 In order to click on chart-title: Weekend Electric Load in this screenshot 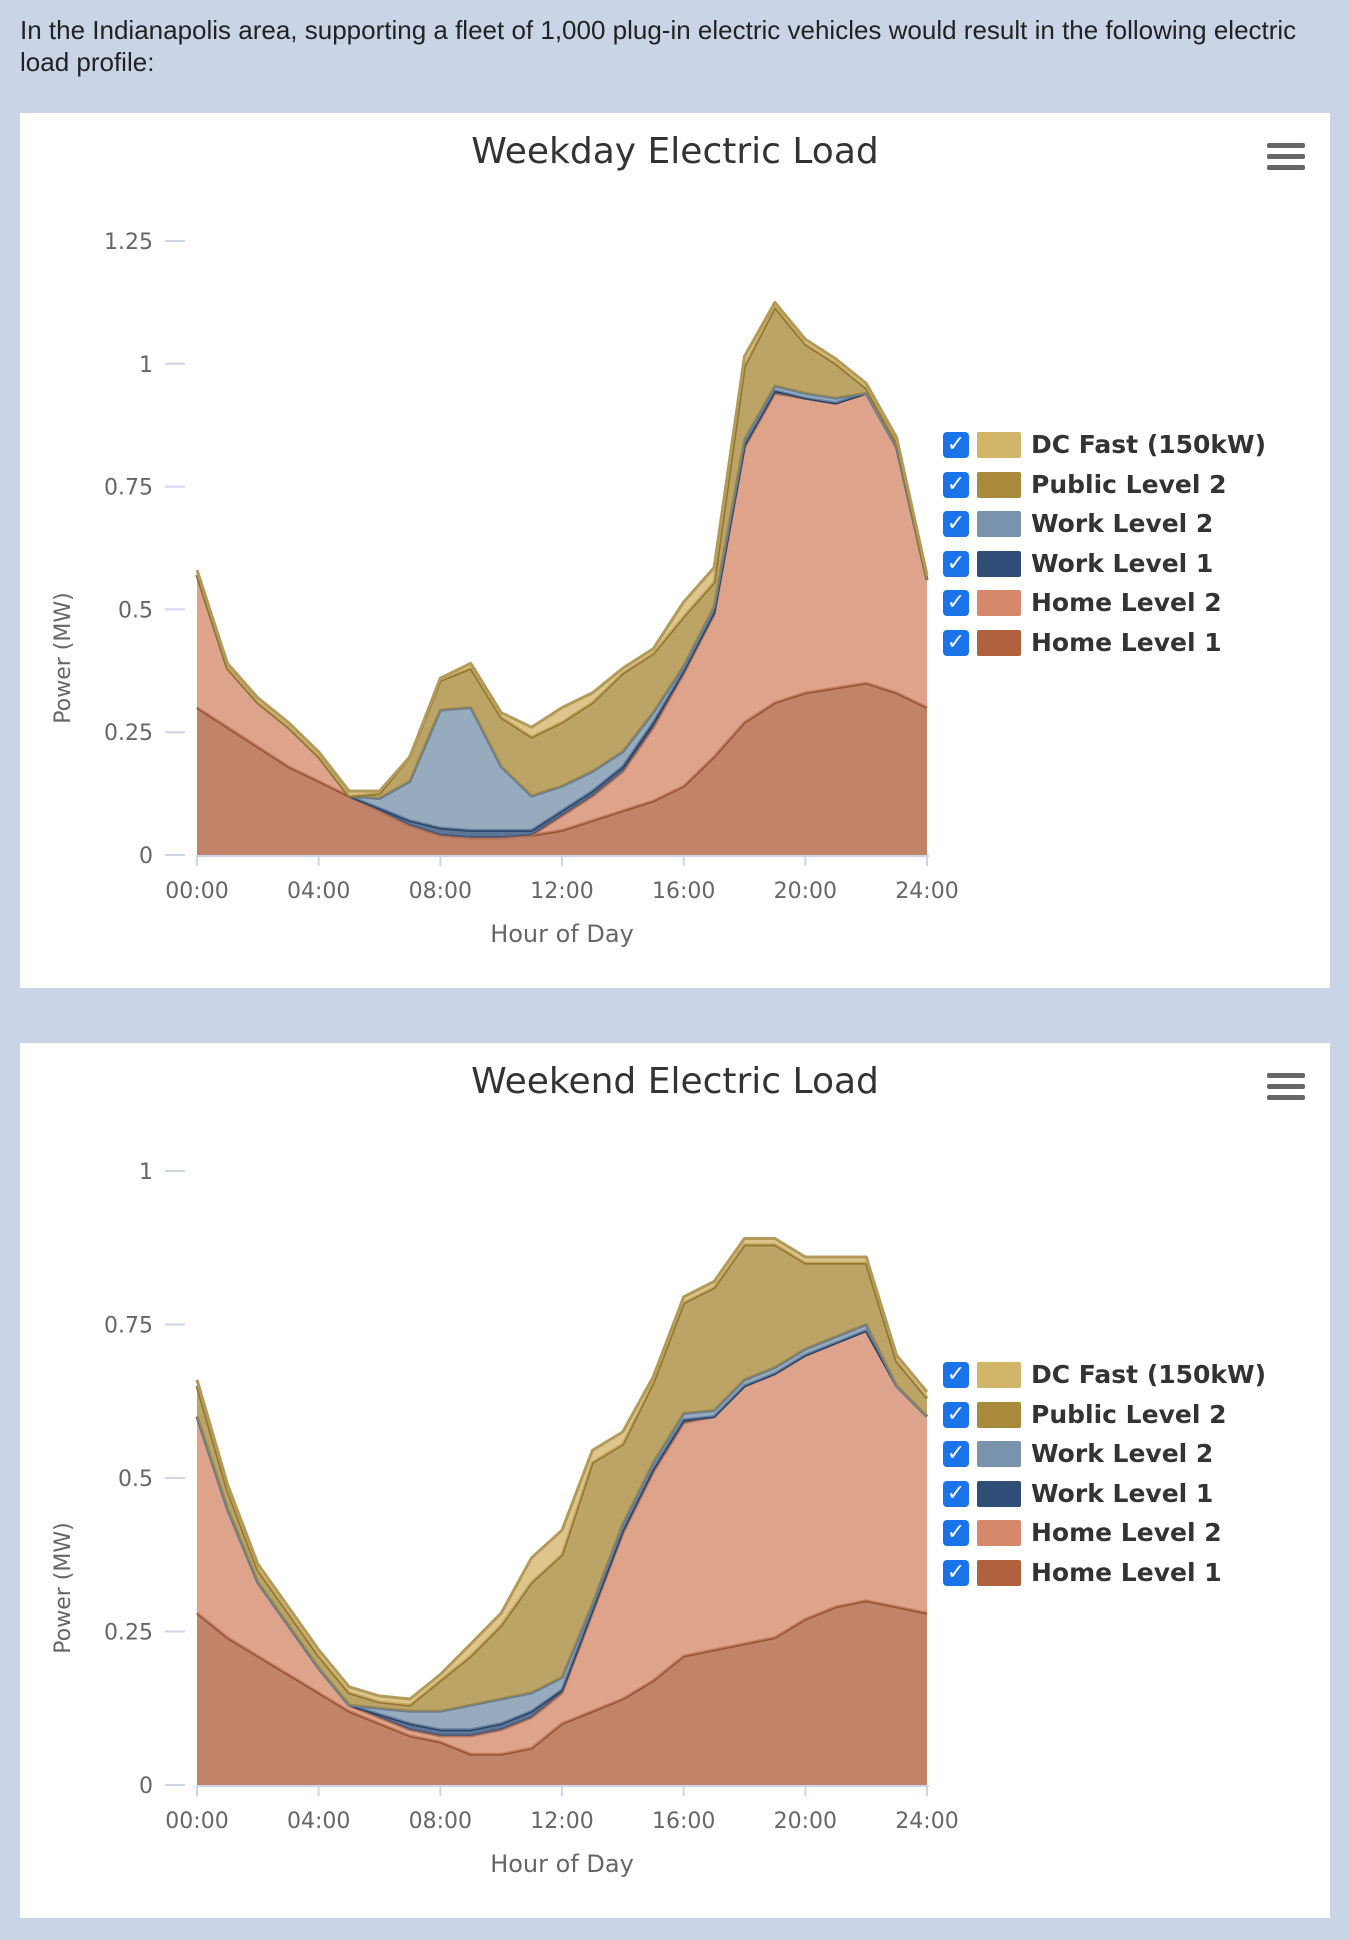, I will do `click(675, 1081)`.